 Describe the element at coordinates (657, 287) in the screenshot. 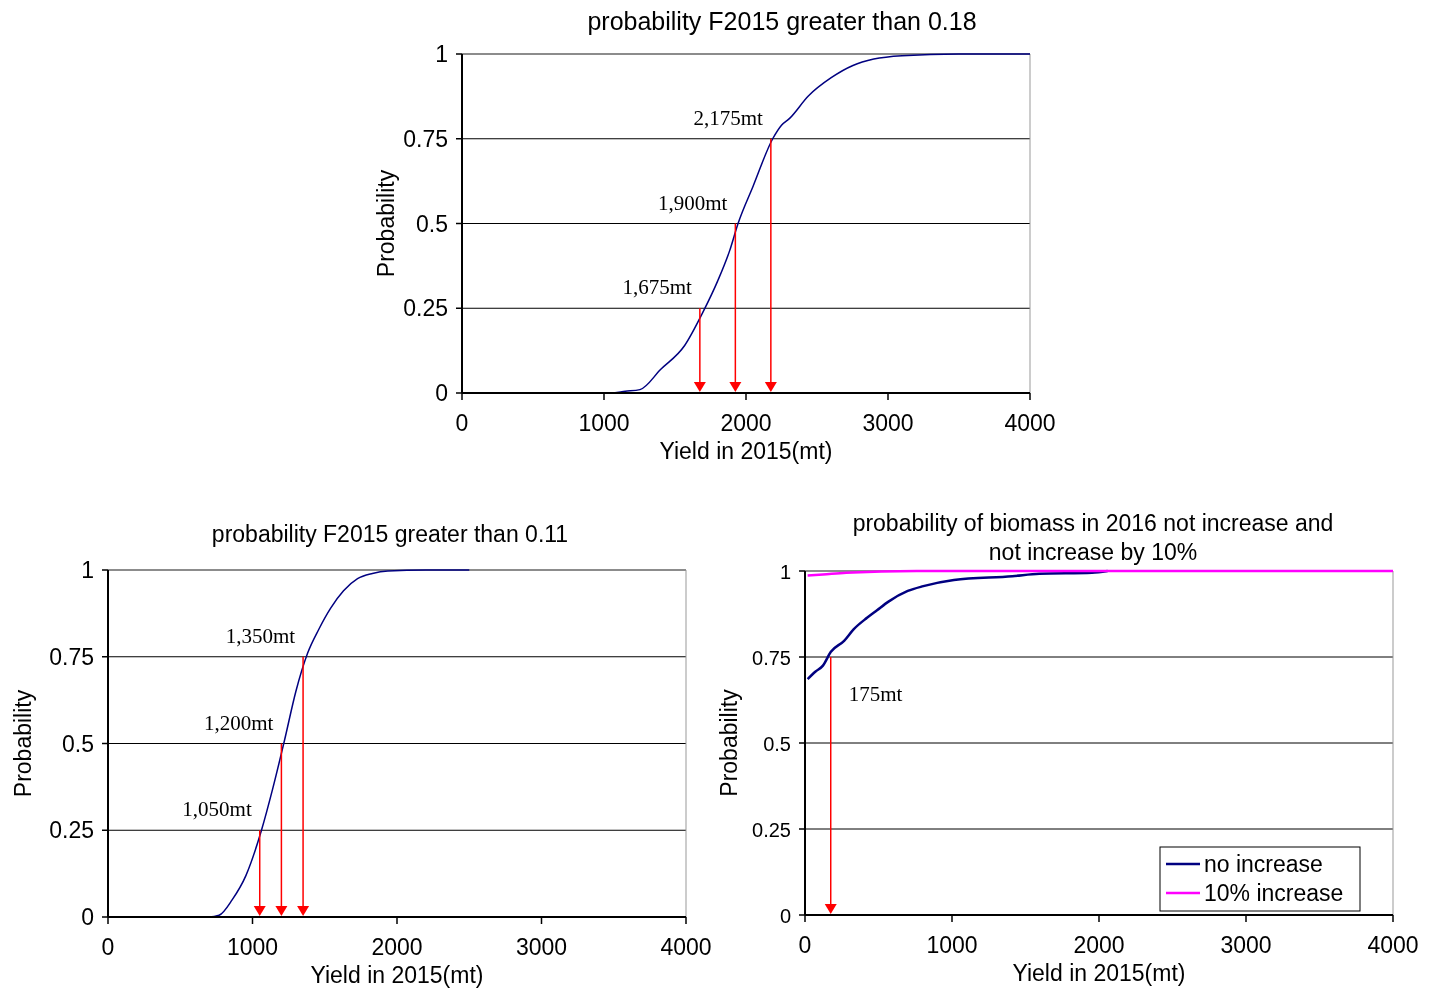

I see `annotation: 1,675mt` at that location.